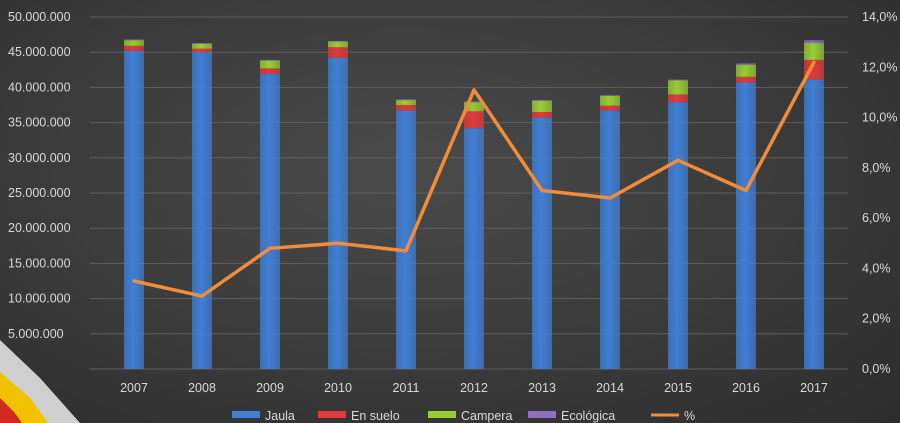 This screenshot has width=900, height=423. Describe the element at coordinates (542, 243) in the screenshot. I see `bar-jaula-2013` at that location.